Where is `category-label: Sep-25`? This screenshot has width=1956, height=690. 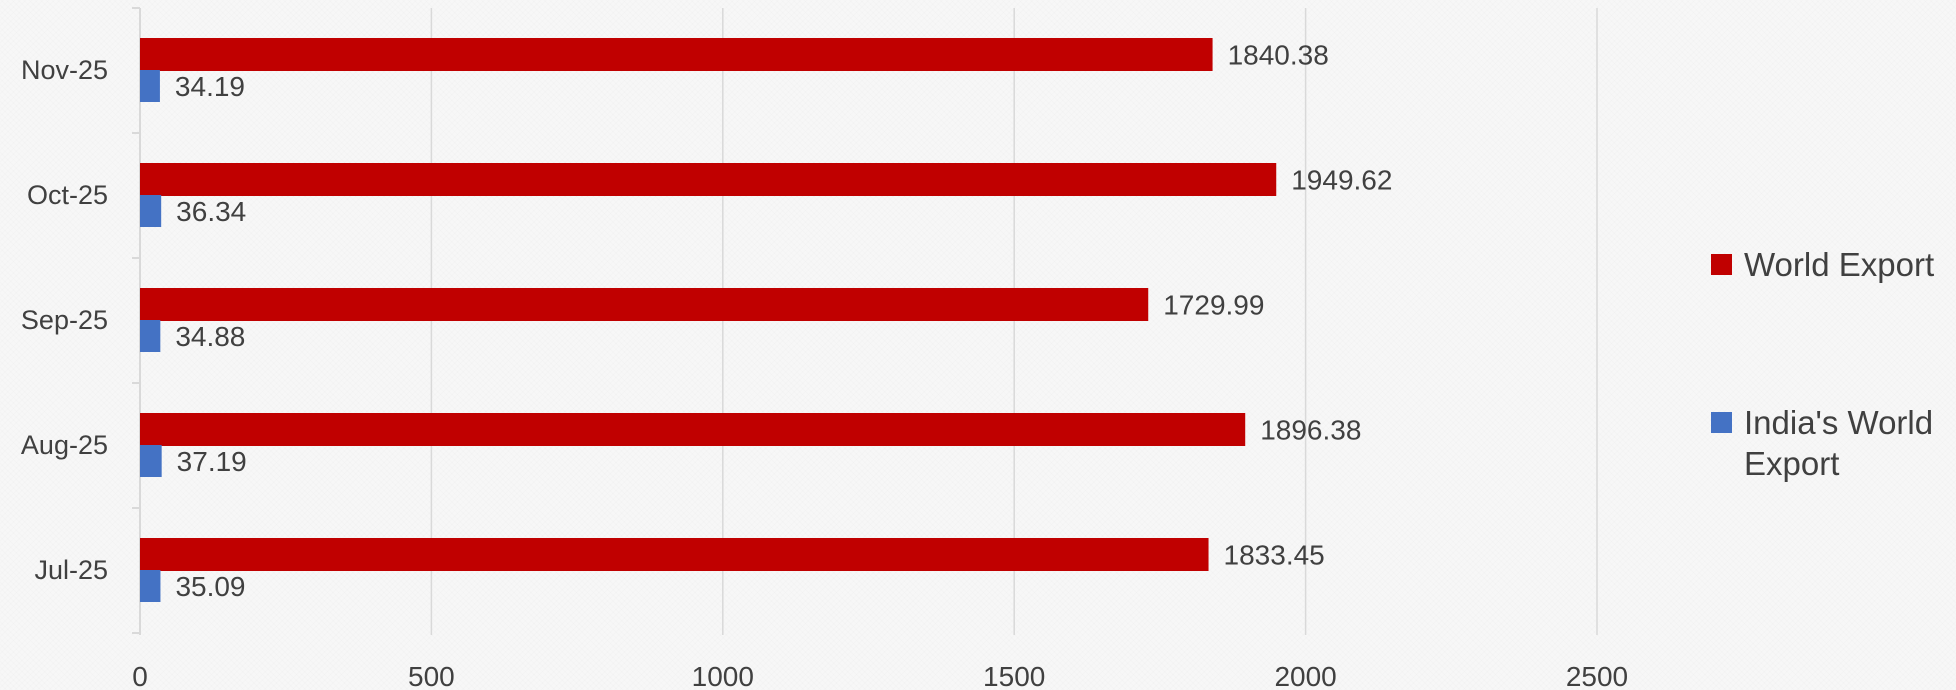 category-label: Sep-25 is located at coordinates (64, 320).